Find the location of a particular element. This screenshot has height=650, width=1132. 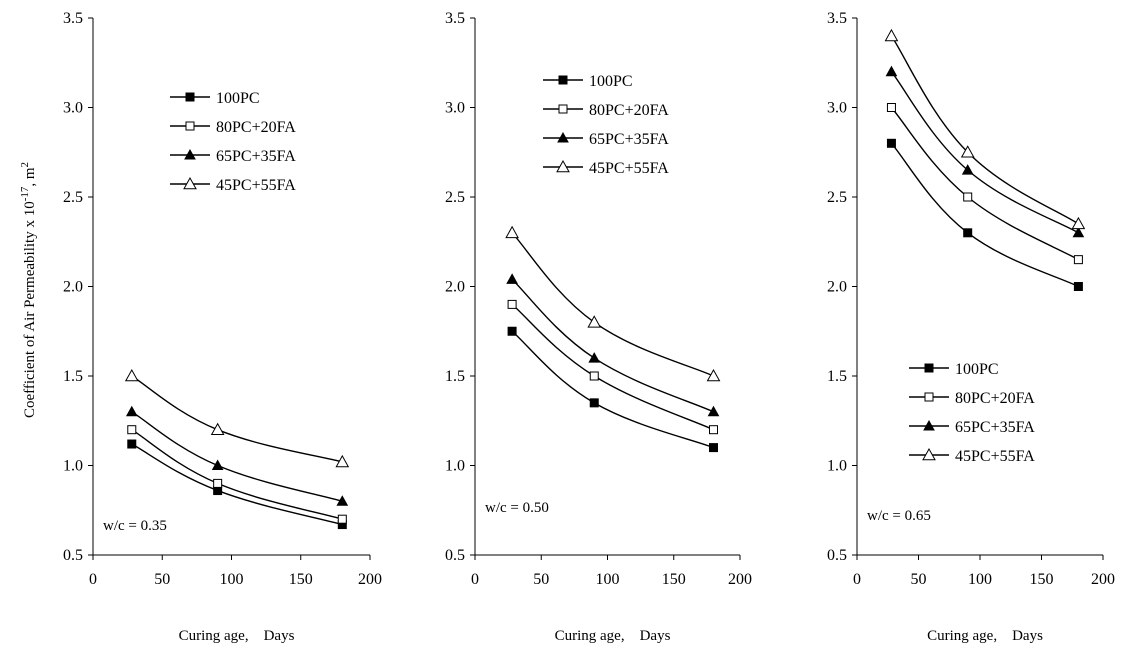

y-axis-label-prefix: Coefficient of Air Permeability x 10 is located at coordinates (30, 309).